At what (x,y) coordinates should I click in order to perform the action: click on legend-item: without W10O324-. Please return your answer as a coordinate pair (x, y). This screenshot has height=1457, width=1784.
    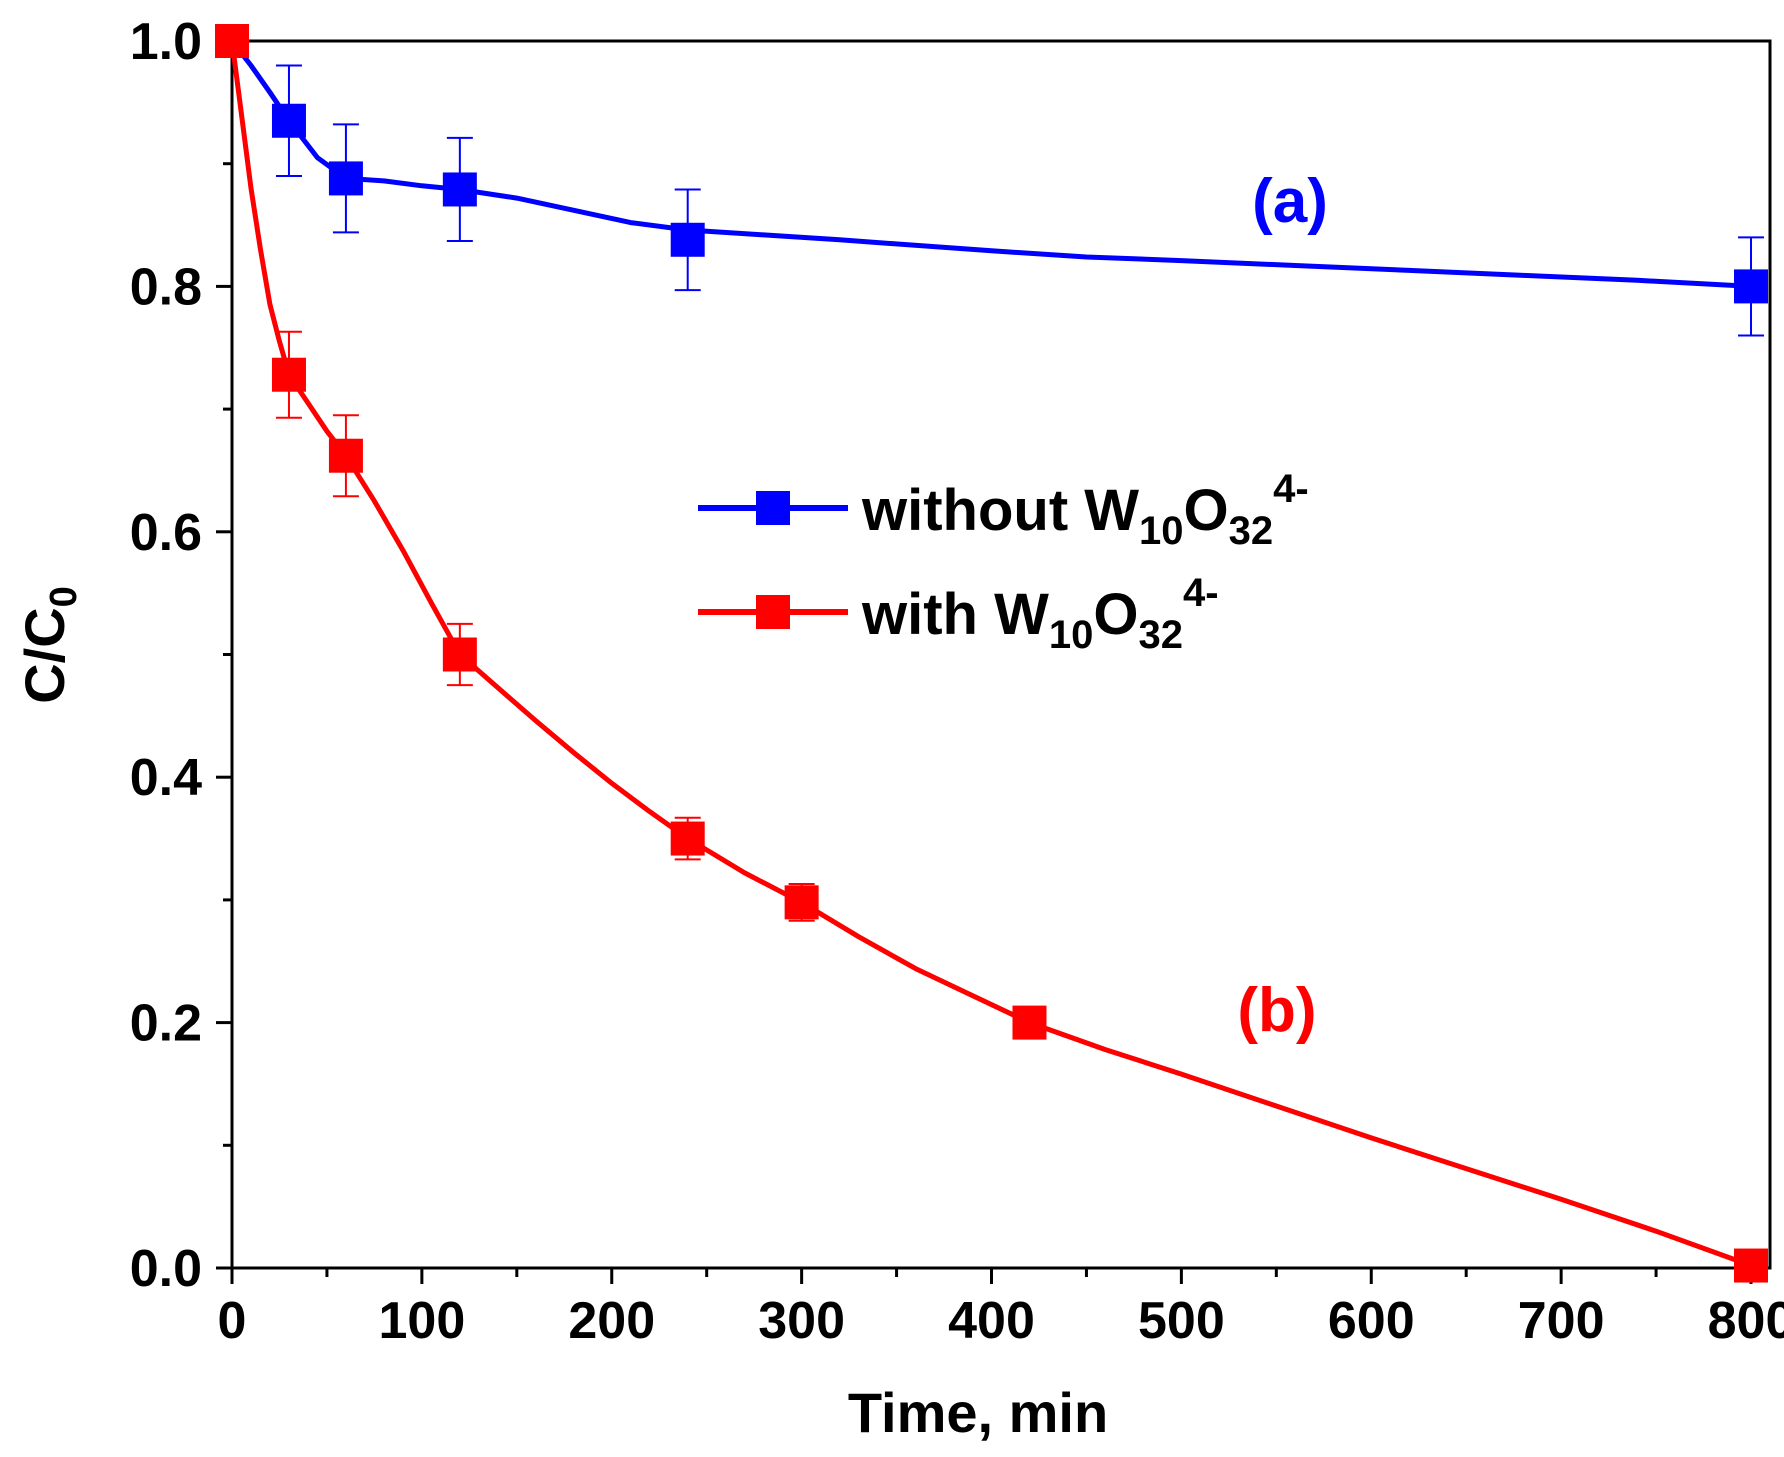
    Looking at the image, I should click on (1003, 510).